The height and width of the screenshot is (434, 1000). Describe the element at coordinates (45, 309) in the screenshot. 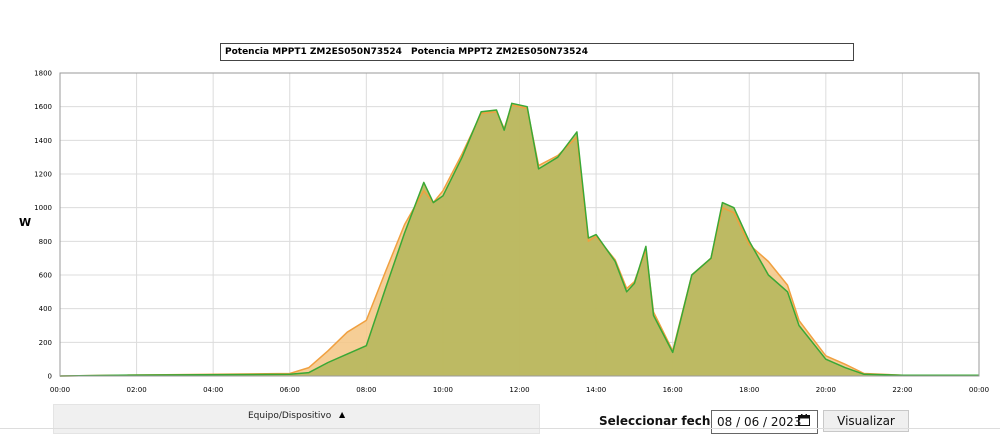

I see `y-tick-label: 400` at that location.